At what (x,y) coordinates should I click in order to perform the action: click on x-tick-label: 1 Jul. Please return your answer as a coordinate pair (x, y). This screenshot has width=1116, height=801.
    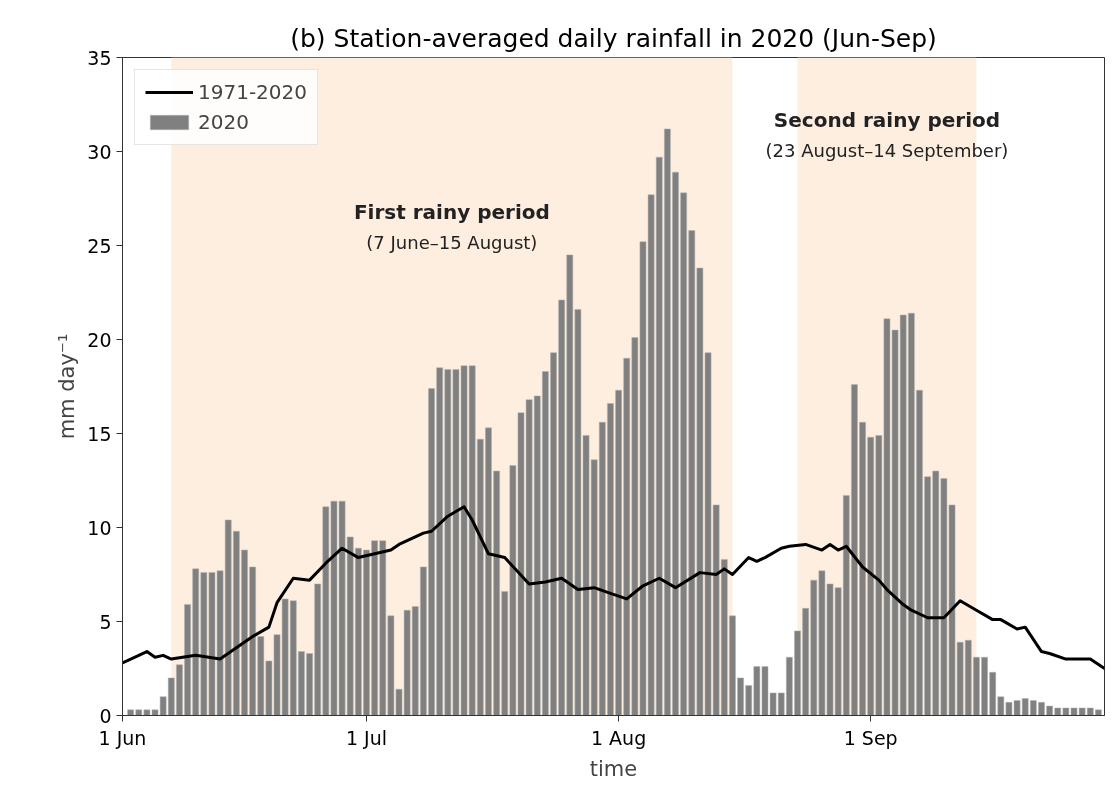
    Looking at the image, I should click on (366, 737).